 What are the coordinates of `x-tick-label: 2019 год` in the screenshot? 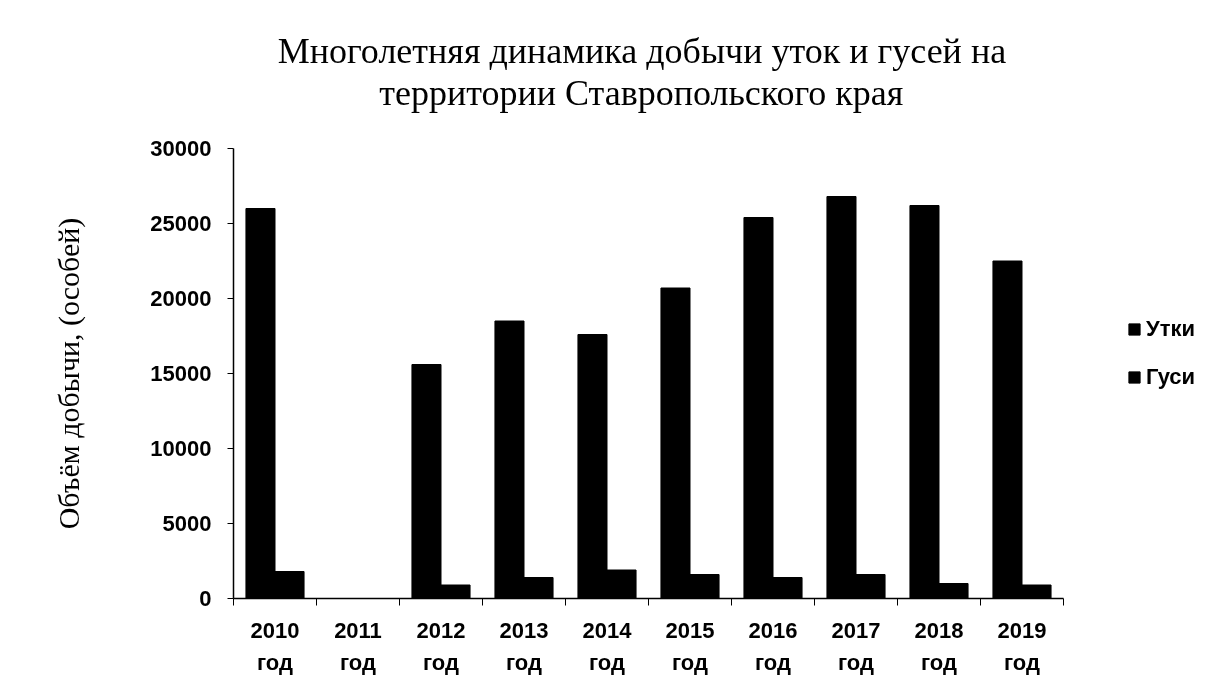 It's located at (1022, 646).